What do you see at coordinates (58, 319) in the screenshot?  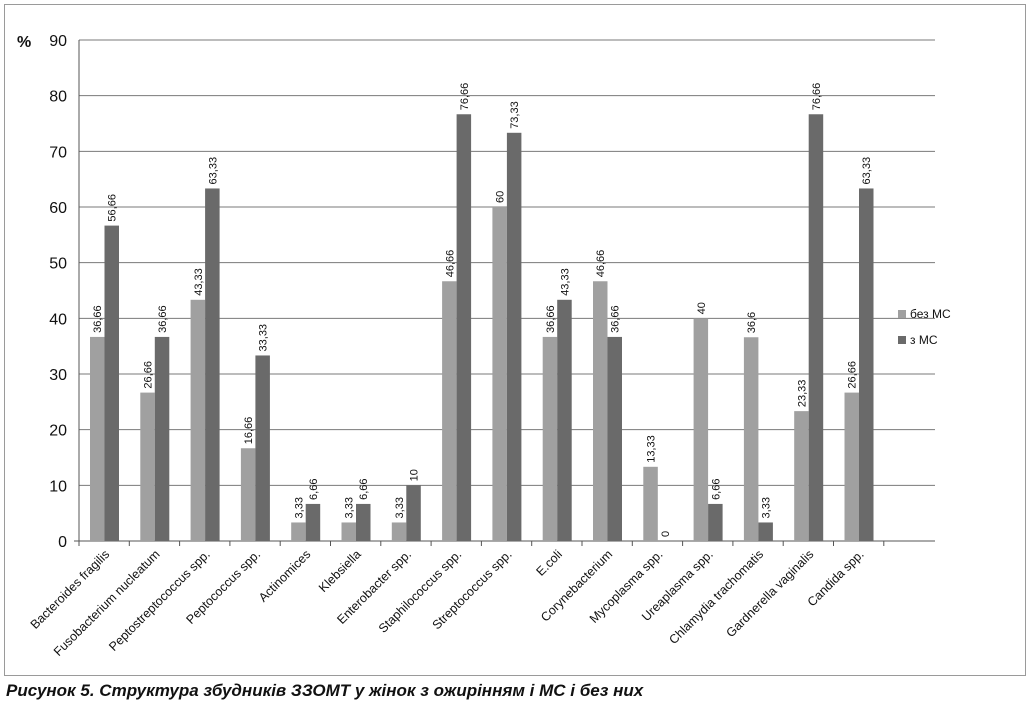 I see `y-tick-label: 40` at bounding box center [58, 319].